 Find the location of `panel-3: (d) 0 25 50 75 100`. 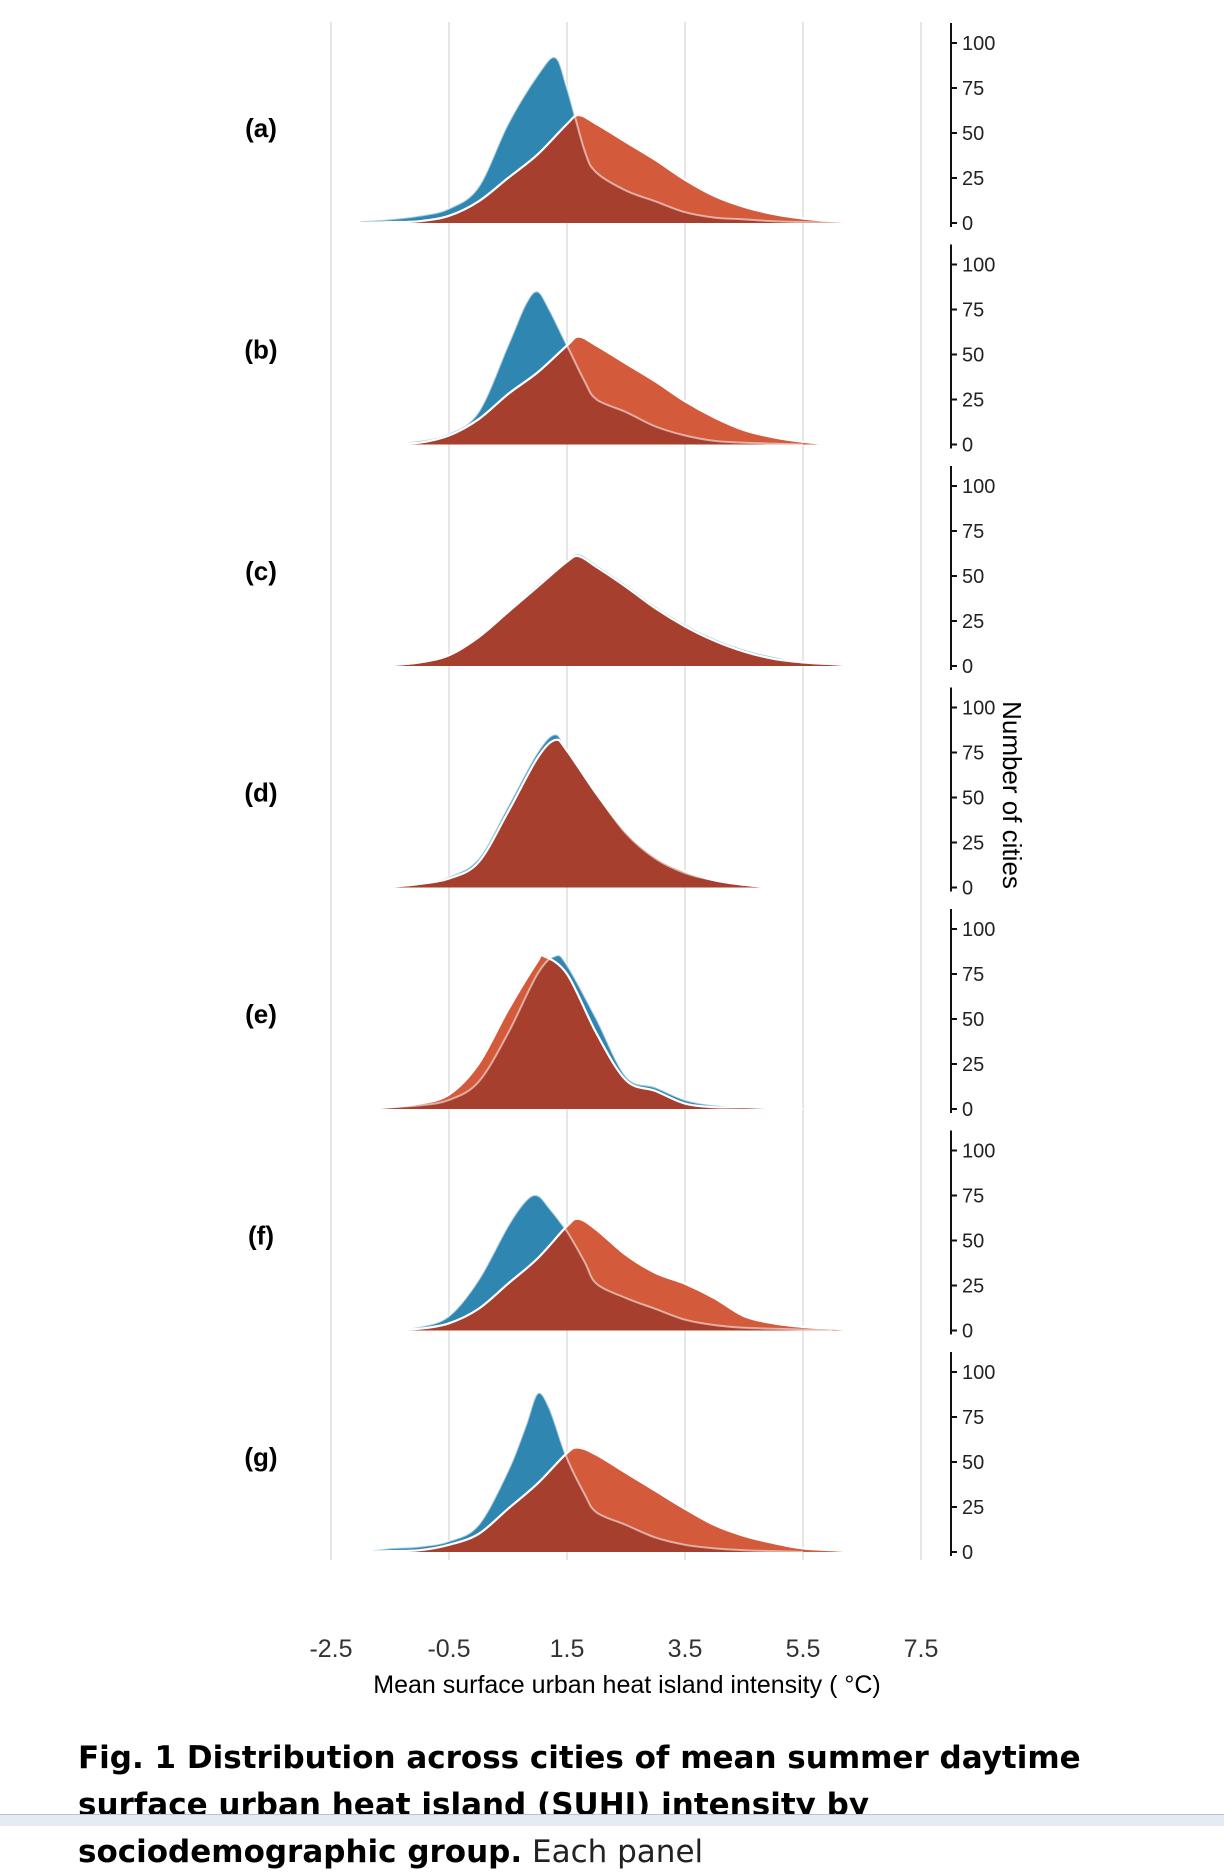

panel-3: (d) 0 25 50 75 100 is located at coordinates (619, 793).